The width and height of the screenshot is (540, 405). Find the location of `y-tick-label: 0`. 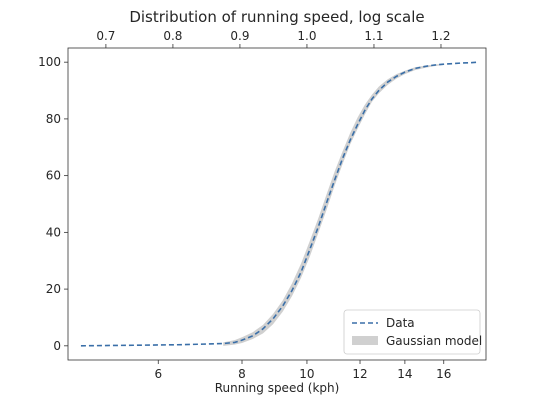

y-tick-label: 0 is located at coordinates (57, 346).